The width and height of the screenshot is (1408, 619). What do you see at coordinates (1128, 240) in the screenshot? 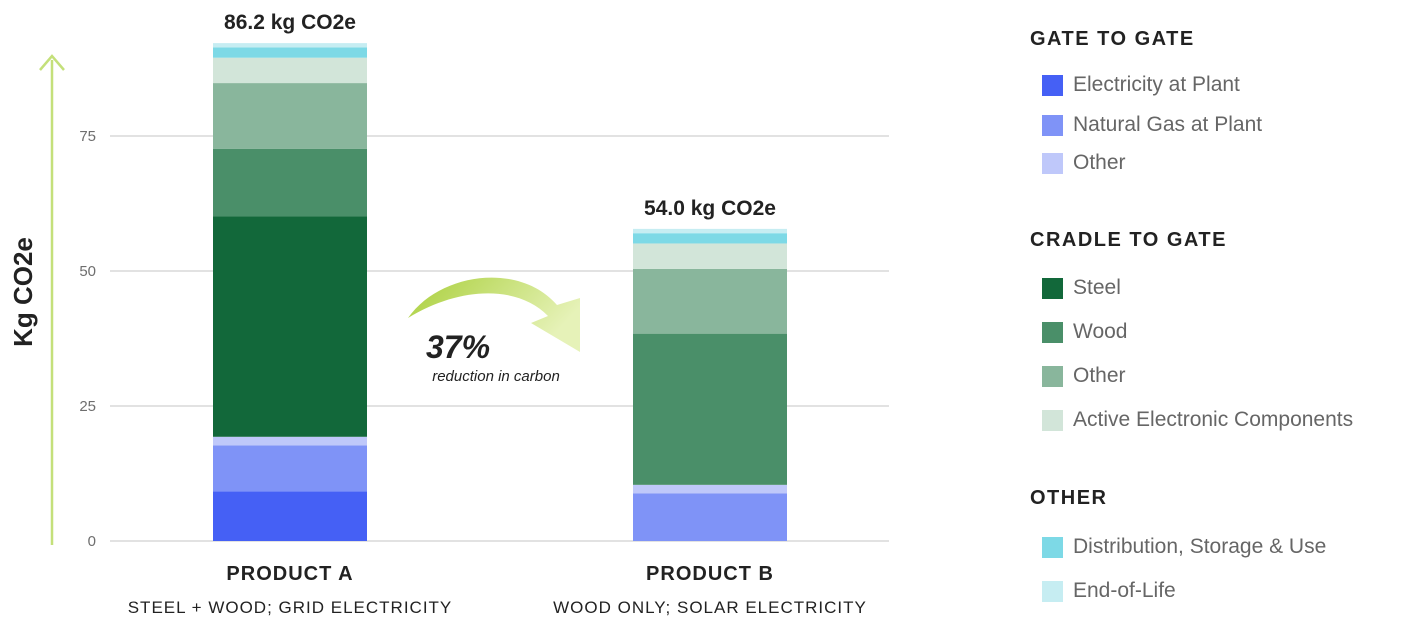
I see `legend-group-title: CRADLE TO GATE` at bounding box center [1128, 240].